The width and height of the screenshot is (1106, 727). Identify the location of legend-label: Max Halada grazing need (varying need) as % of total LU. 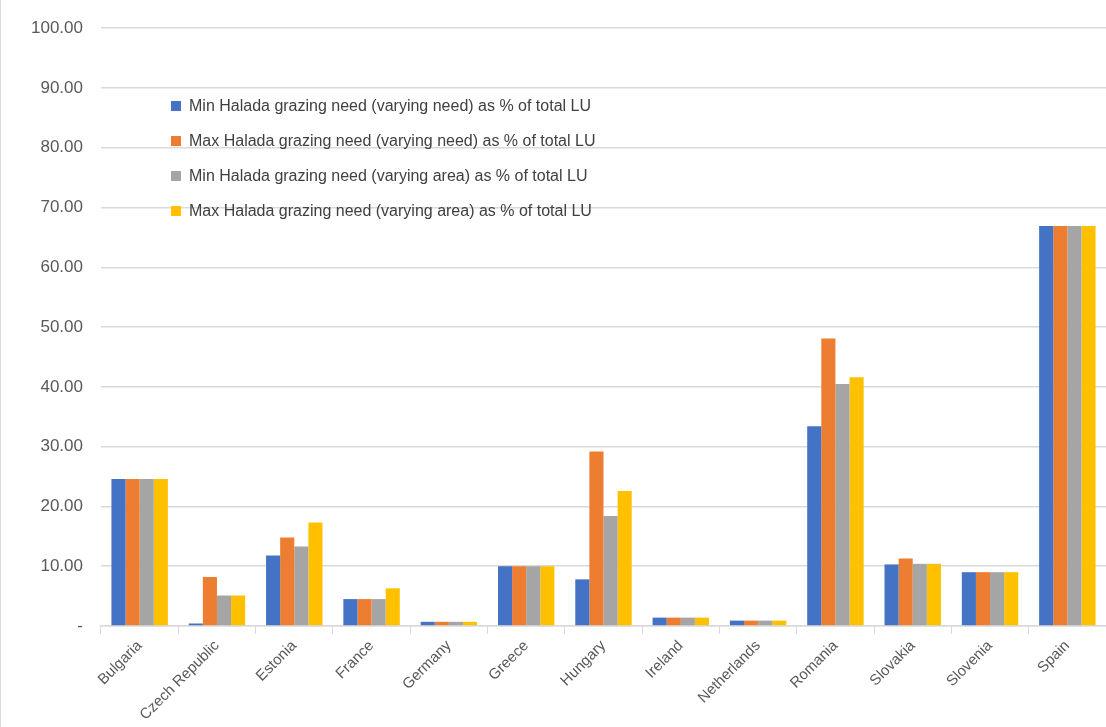
(392, 140).